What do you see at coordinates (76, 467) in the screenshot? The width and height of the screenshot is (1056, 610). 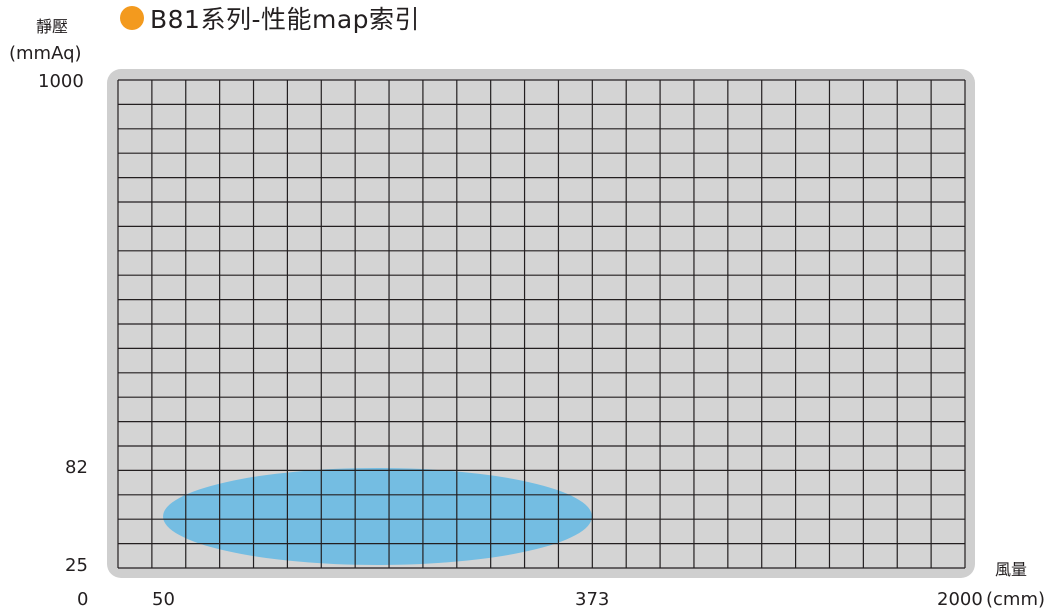 I see `y-tick-label-82: 82` at bounding box center [76, 467].